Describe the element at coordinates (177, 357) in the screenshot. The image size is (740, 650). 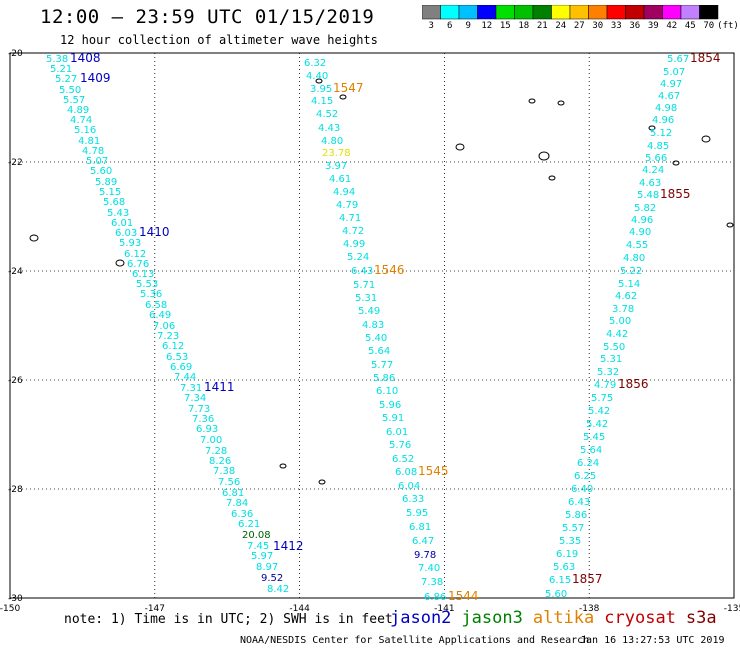
I see `wave-height-value: 6.53` at that location.